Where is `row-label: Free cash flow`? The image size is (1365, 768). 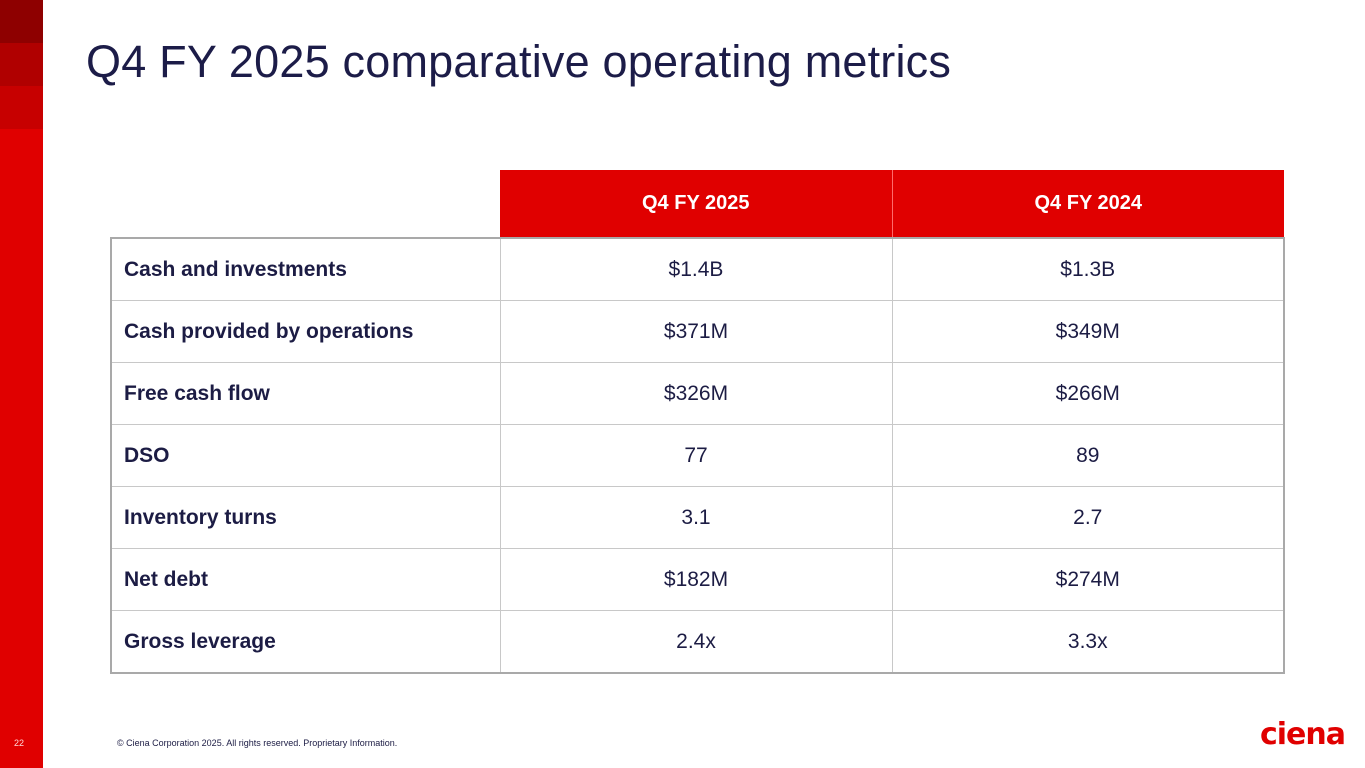
row-label: Free cash flow is located at coordinates (305, 393).